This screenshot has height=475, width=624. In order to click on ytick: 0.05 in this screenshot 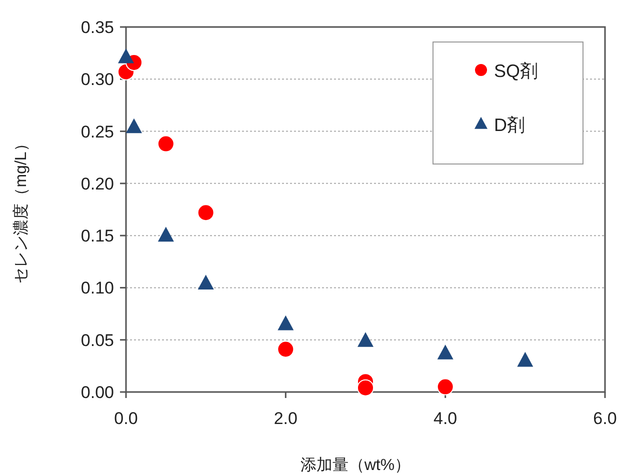, I will do `click(97, 340)`.